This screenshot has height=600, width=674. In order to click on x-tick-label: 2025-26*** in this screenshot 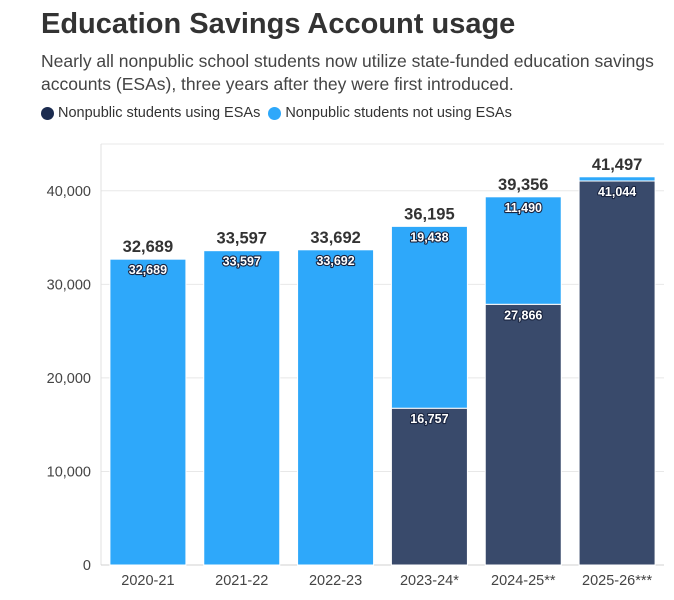, I will do `click(617, 581)`.